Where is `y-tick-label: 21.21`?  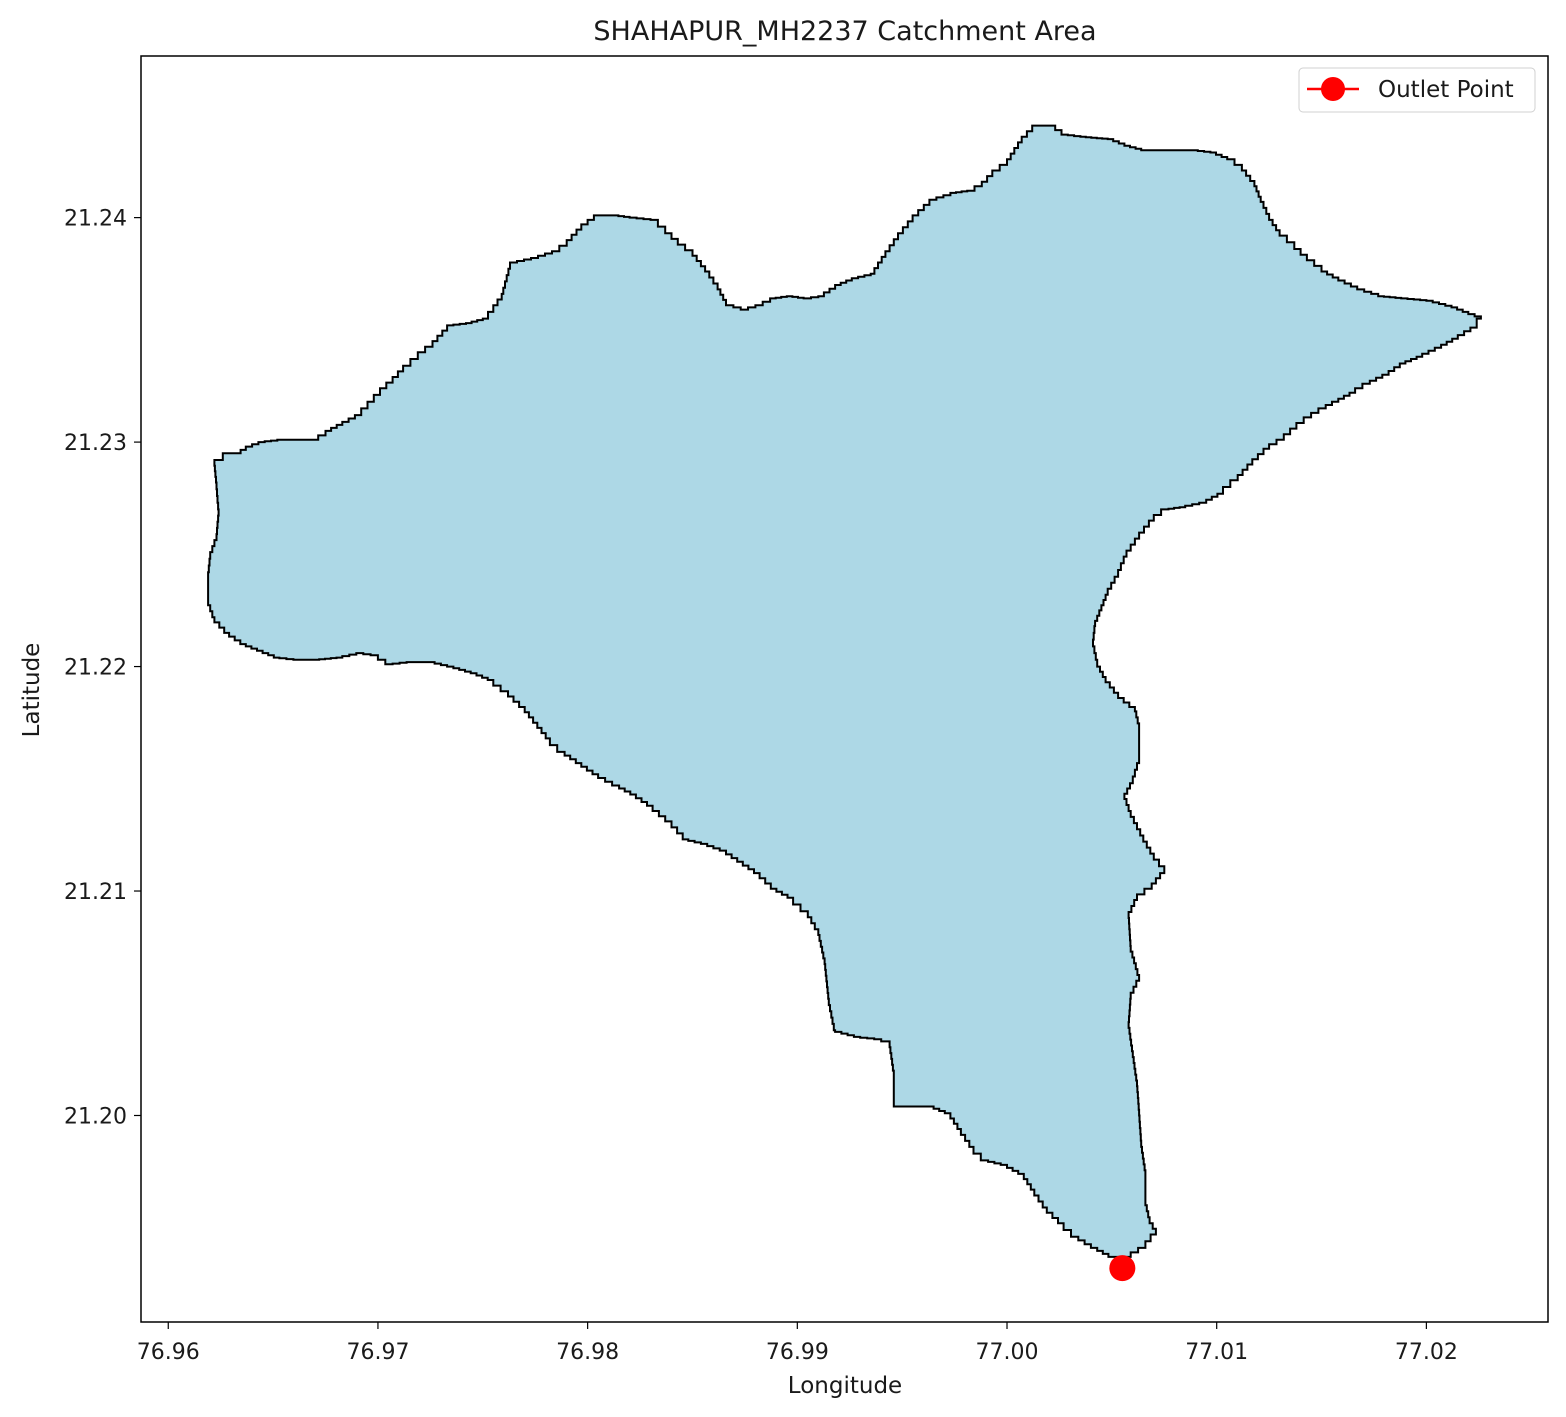
y-tick-label: 21.21 is located at coordinates (95, 892).